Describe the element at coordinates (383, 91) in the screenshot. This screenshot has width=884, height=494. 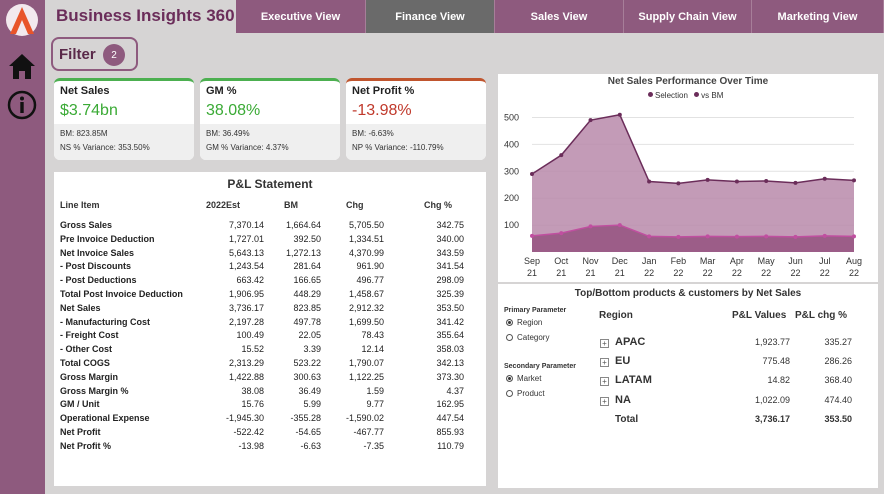
I see `kpi-title: Net Profit %` at that location.